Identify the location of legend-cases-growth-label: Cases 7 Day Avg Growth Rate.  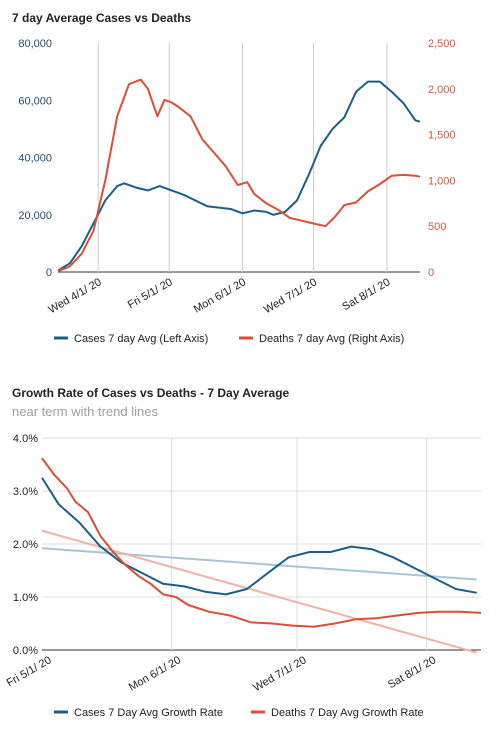
(148, 713).